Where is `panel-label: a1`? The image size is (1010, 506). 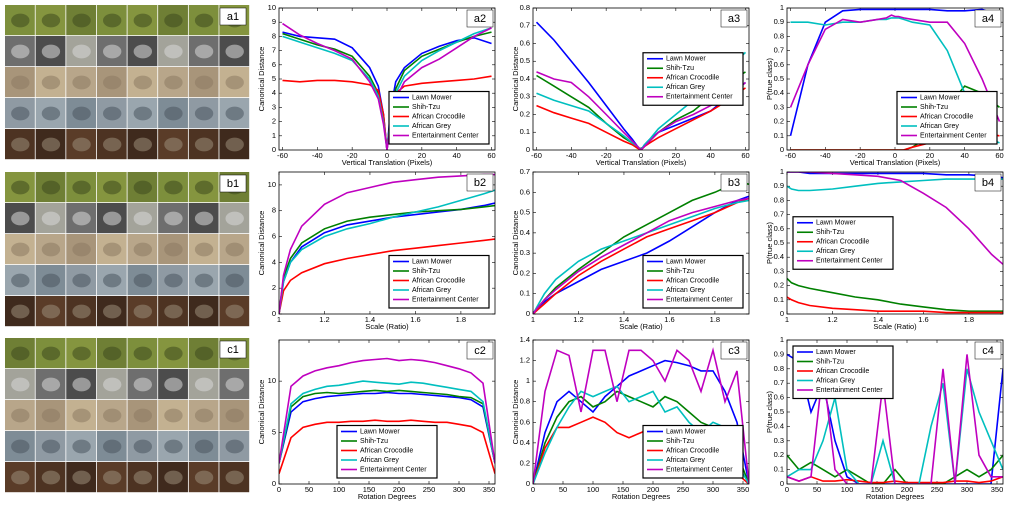
panel-label: a1 is located at coordinates (233, 17).